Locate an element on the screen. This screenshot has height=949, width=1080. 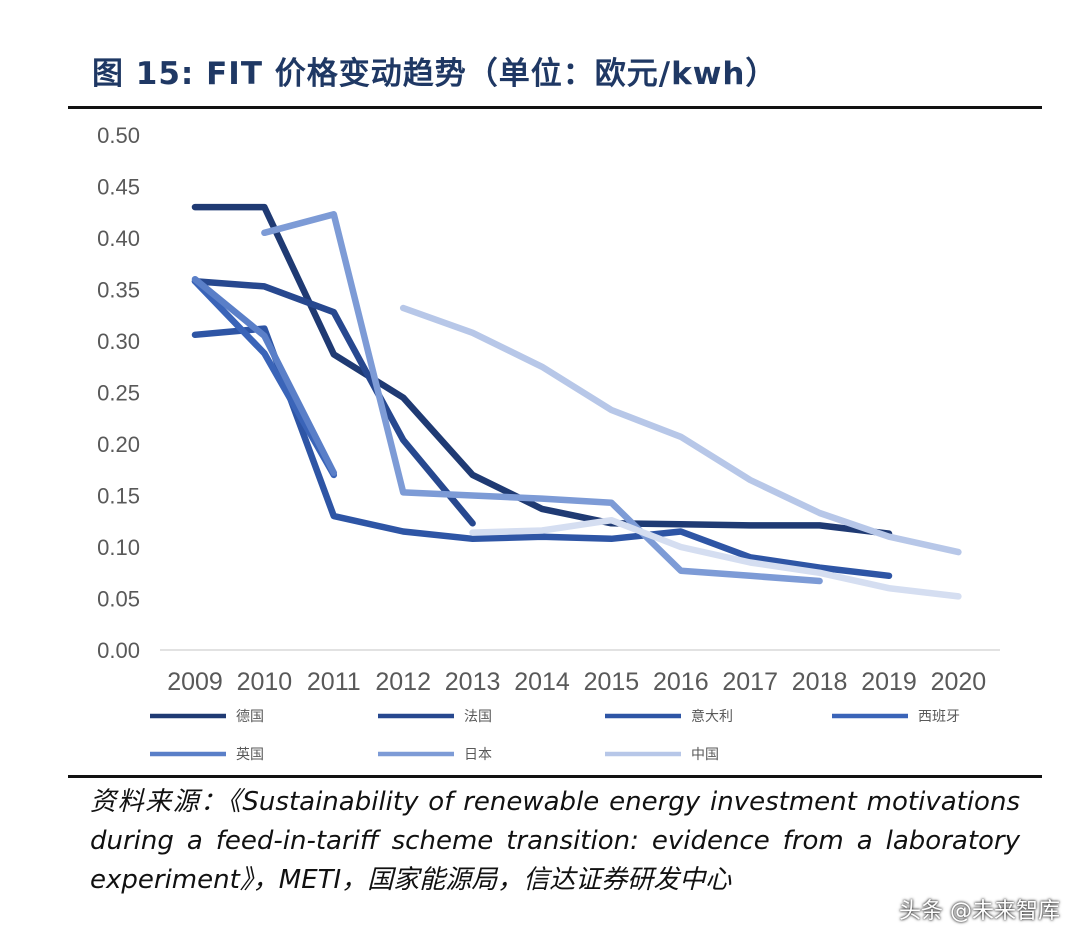
x-tick-label: 2013 is located at coordinates (473, 682).